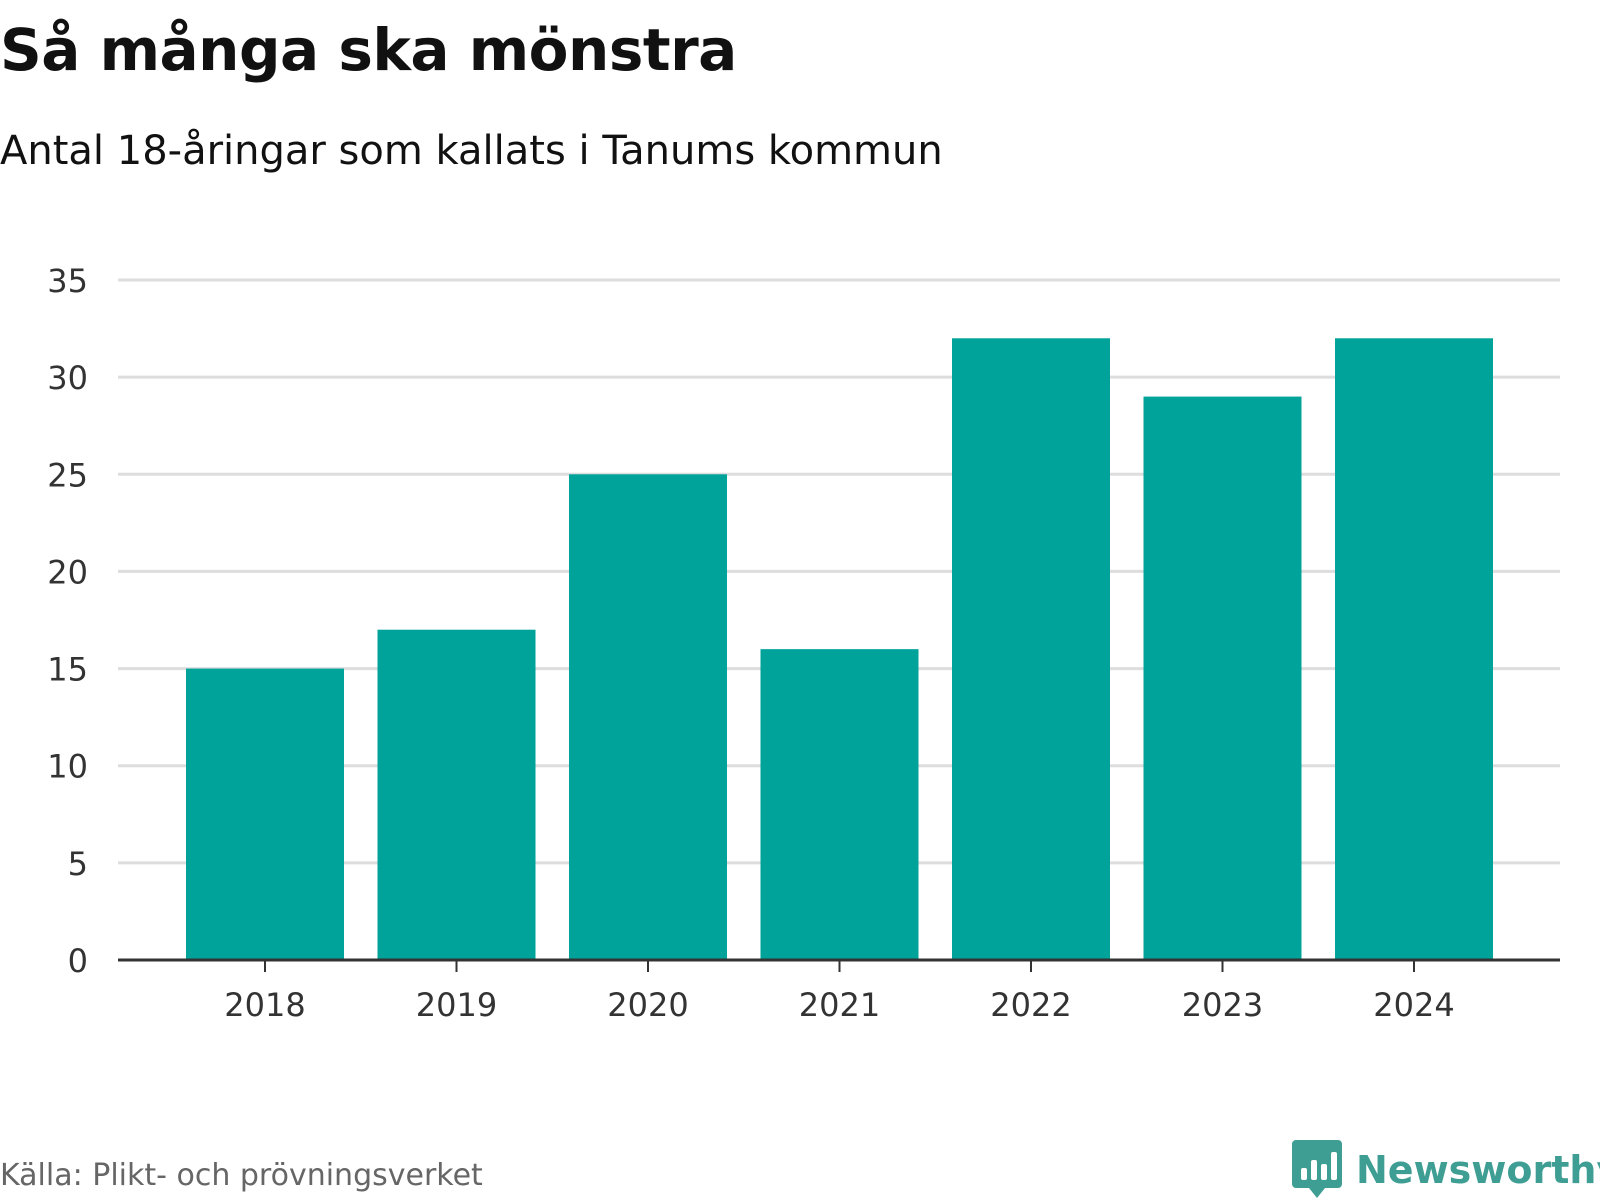  I want to click on x-tick-label: 2021, so click(839, 1005).